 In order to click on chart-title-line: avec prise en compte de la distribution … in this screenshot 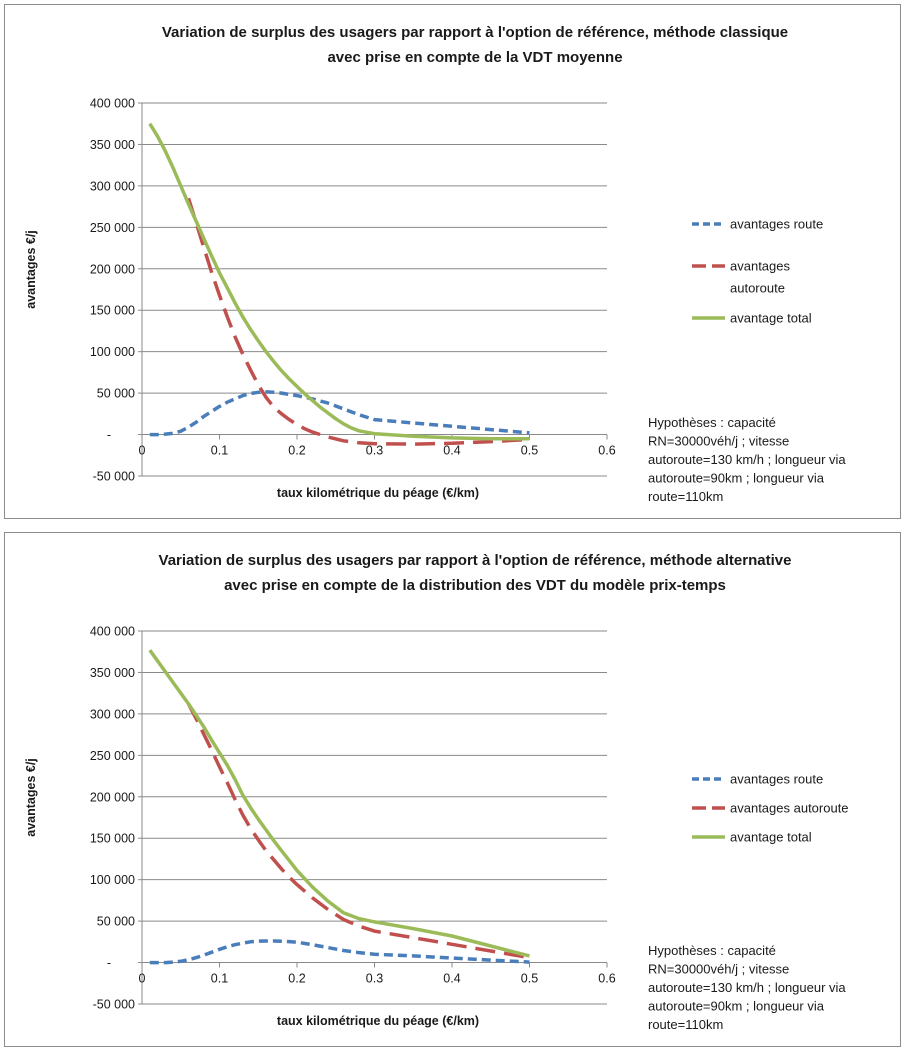, I will do `click(475, 585)`.